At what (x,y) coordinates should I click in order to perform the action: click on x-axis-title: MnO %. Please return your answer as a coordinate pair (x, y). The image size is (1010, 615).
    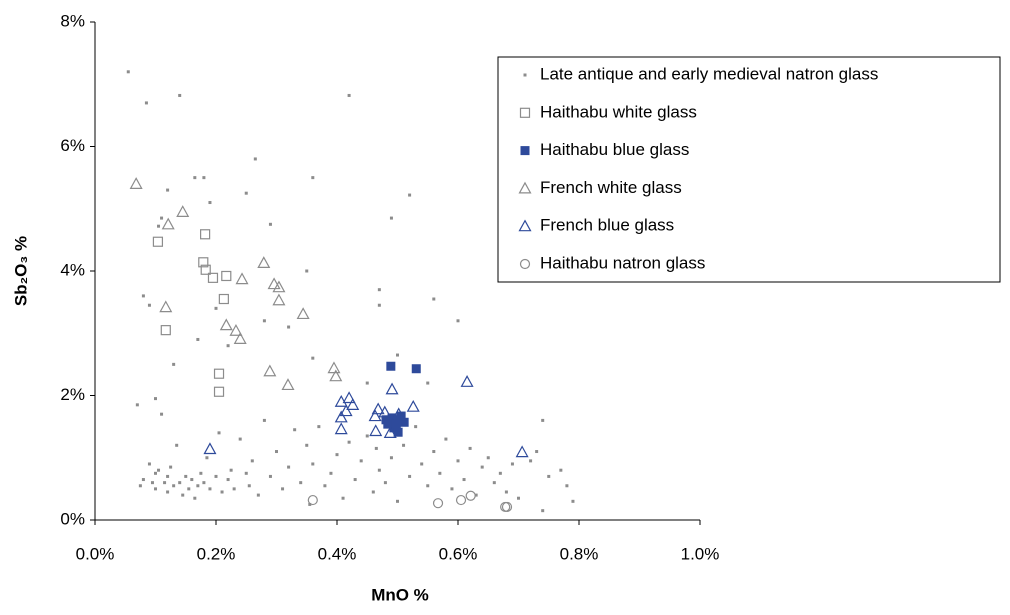
    Looking at the image, I should click on (400, 594).